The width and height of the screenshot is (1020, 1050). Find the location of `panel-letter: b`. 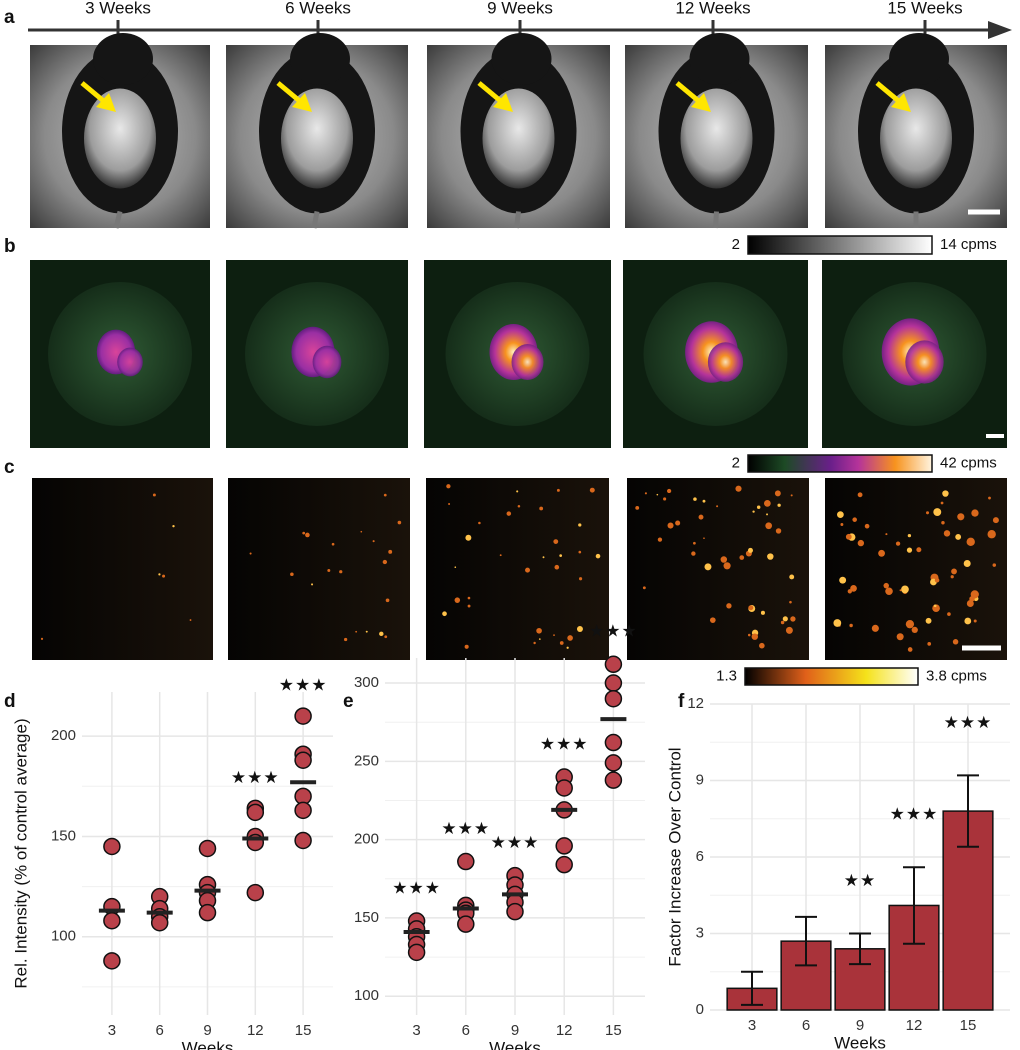

panel-letter: b is located at coordinates (10, 246).